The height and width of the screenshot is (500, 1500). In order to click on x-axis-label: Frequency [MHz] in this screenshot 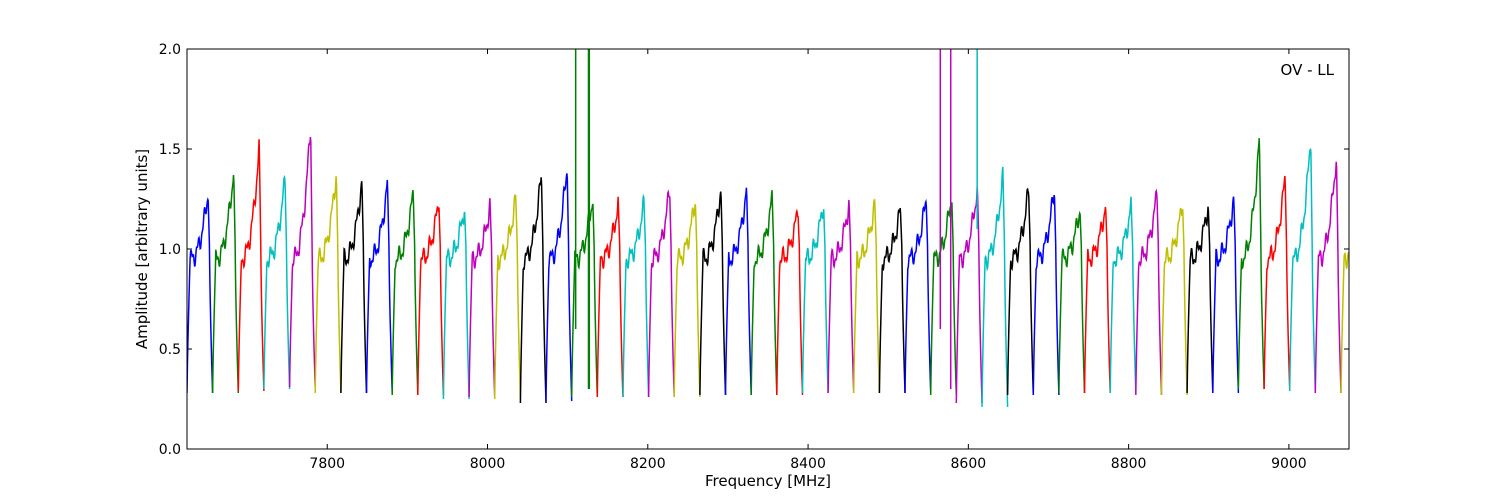, I will do `click(768, 481)`.